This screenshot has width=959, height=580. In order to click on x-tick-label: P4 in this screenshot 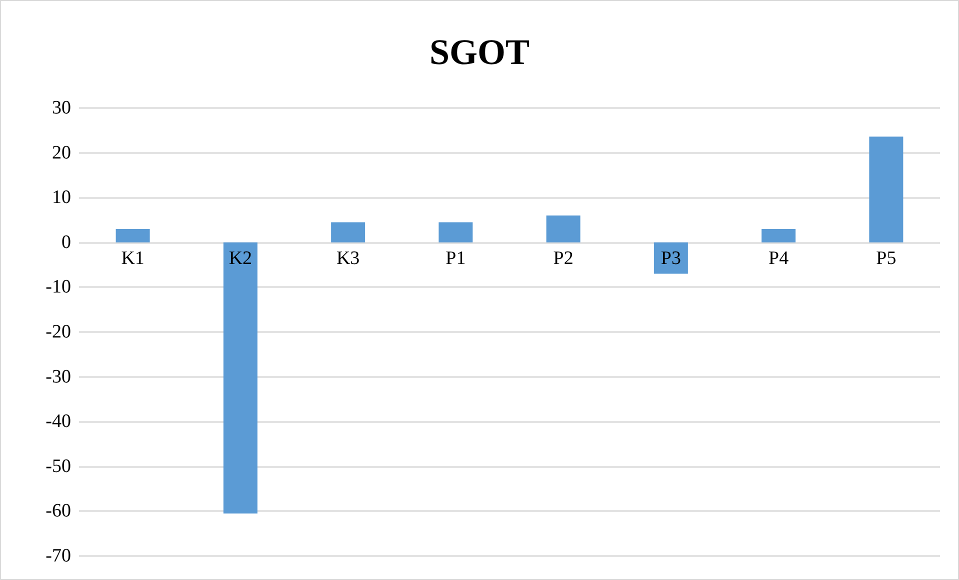, I will do `click(779, 258)`.